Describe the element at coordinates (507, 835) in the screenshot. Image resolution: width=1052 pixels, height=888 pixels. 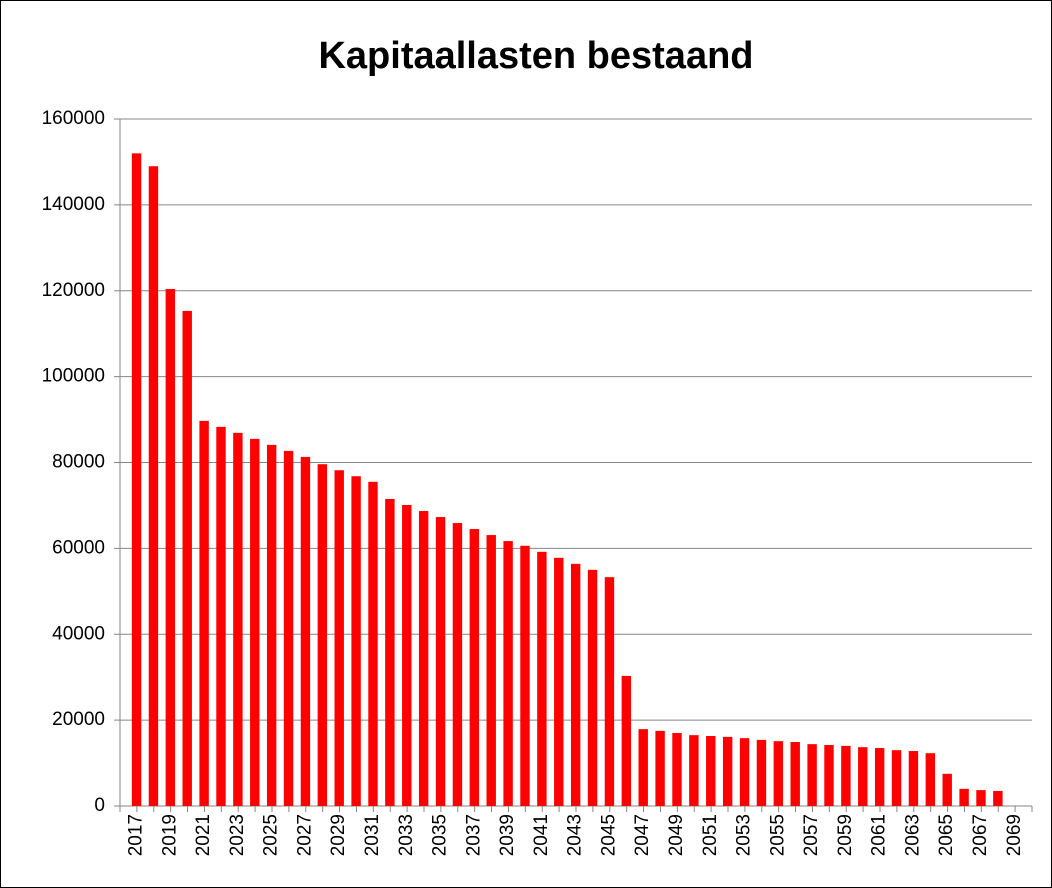
I see `x-tick-label: 2039` at that location.